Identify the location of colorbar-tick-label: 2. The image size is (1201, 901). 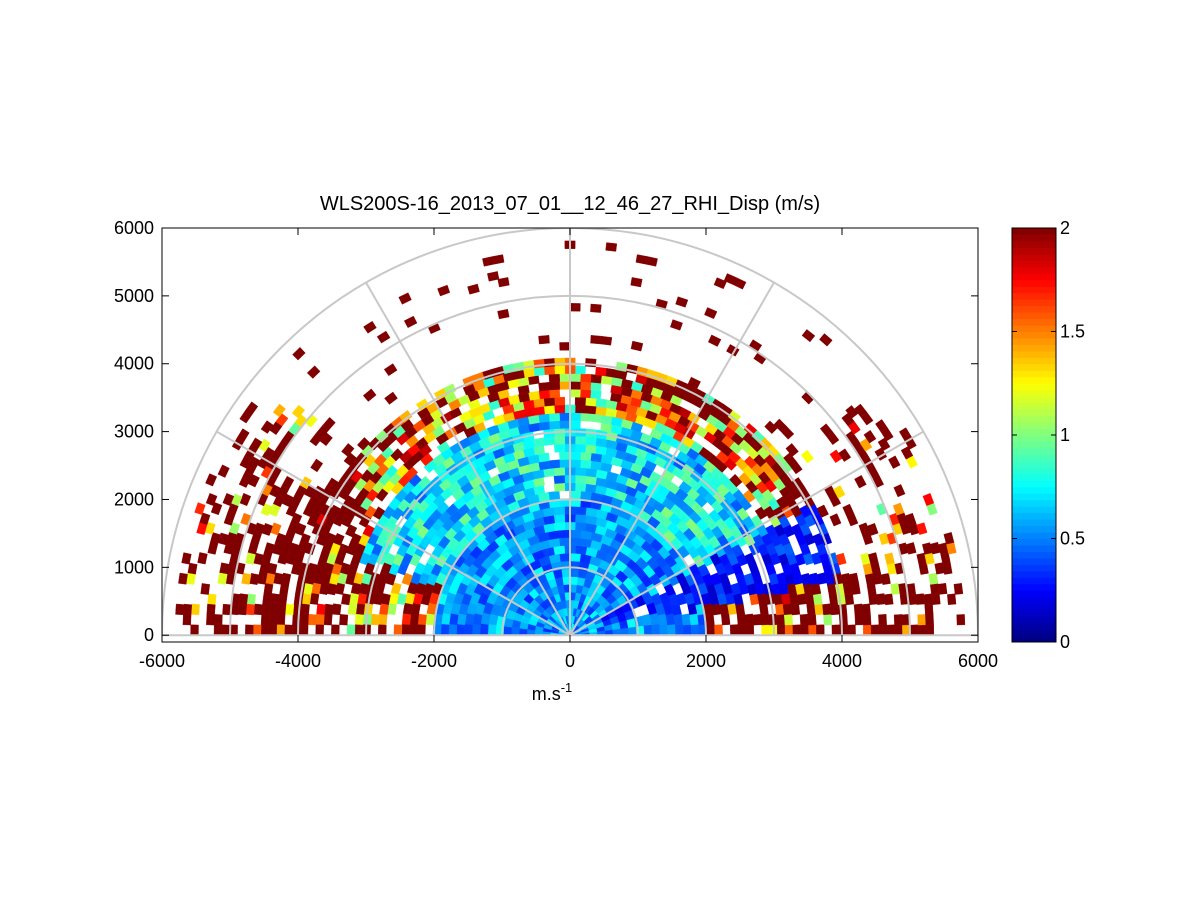
(1065, 228).